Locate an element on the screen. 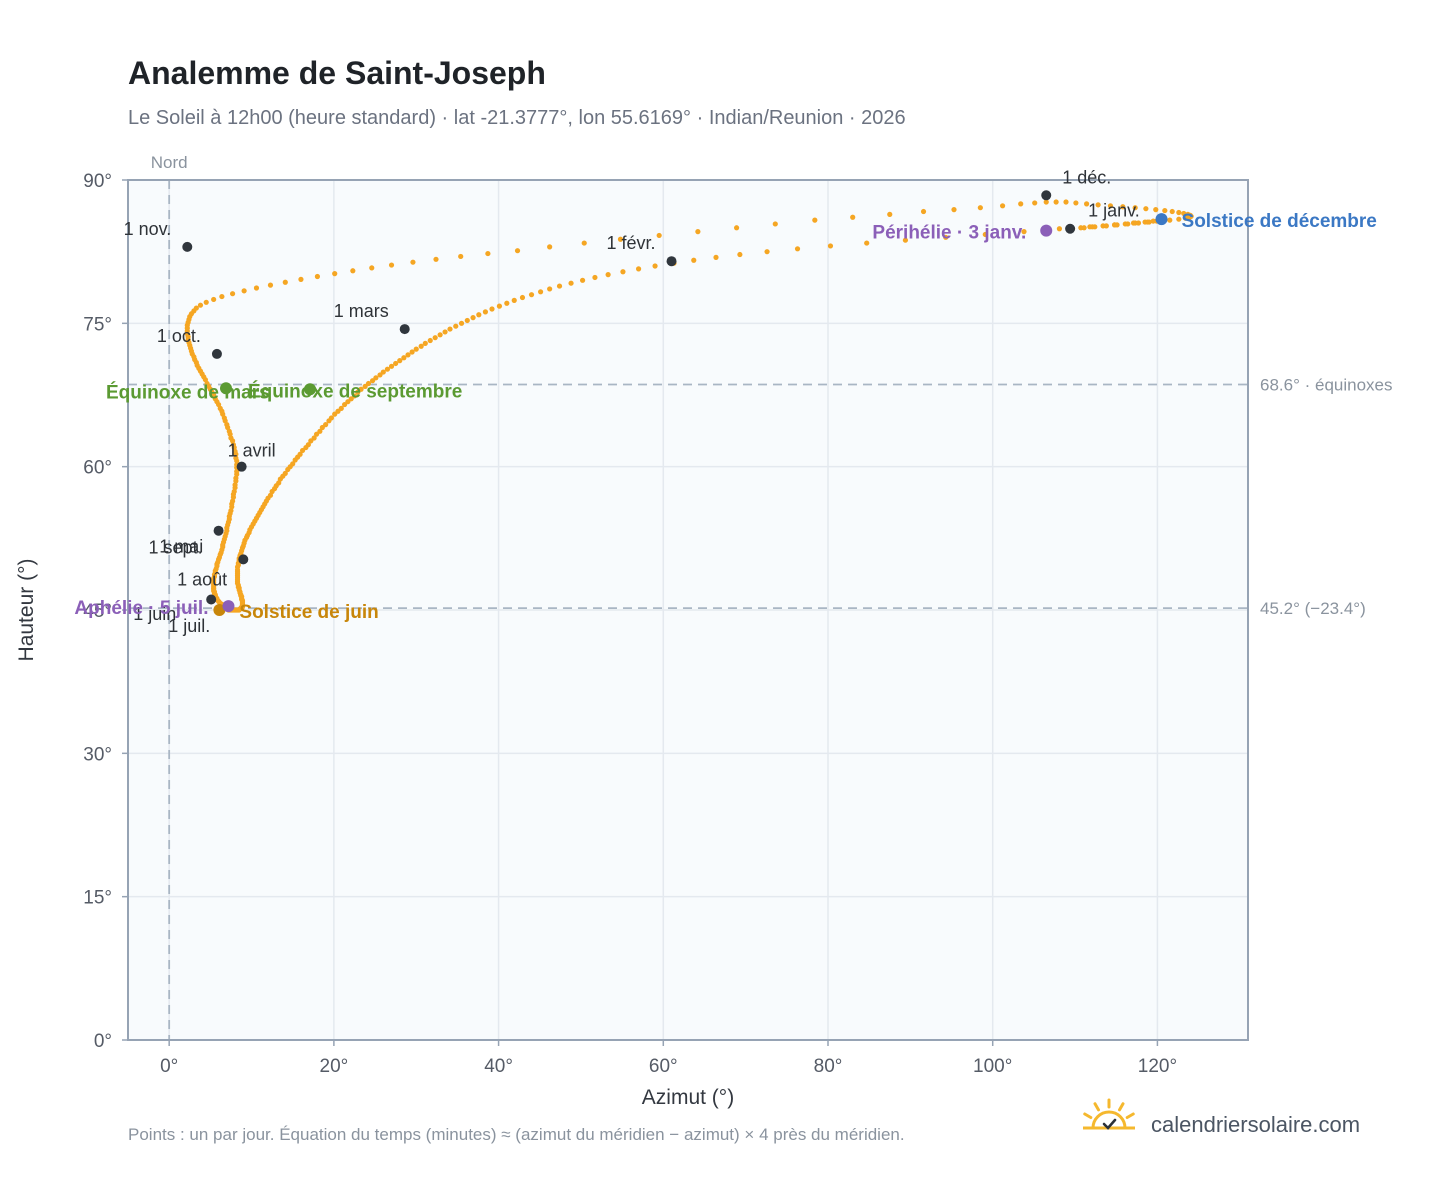  month-label: 1 sept. is located at coordinates (176, 548).